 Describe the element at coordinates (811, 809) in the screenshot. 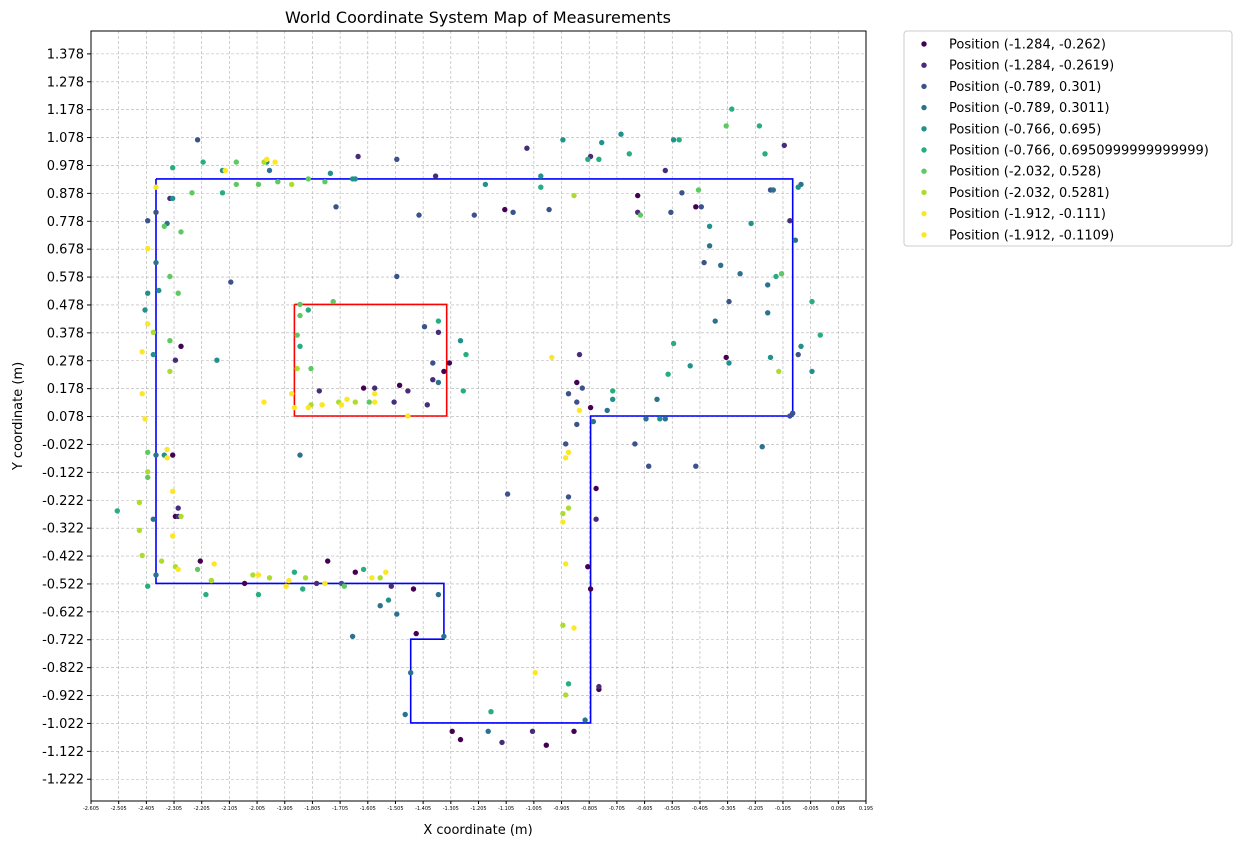

I see `x-tick-label: -0.005` at that location.